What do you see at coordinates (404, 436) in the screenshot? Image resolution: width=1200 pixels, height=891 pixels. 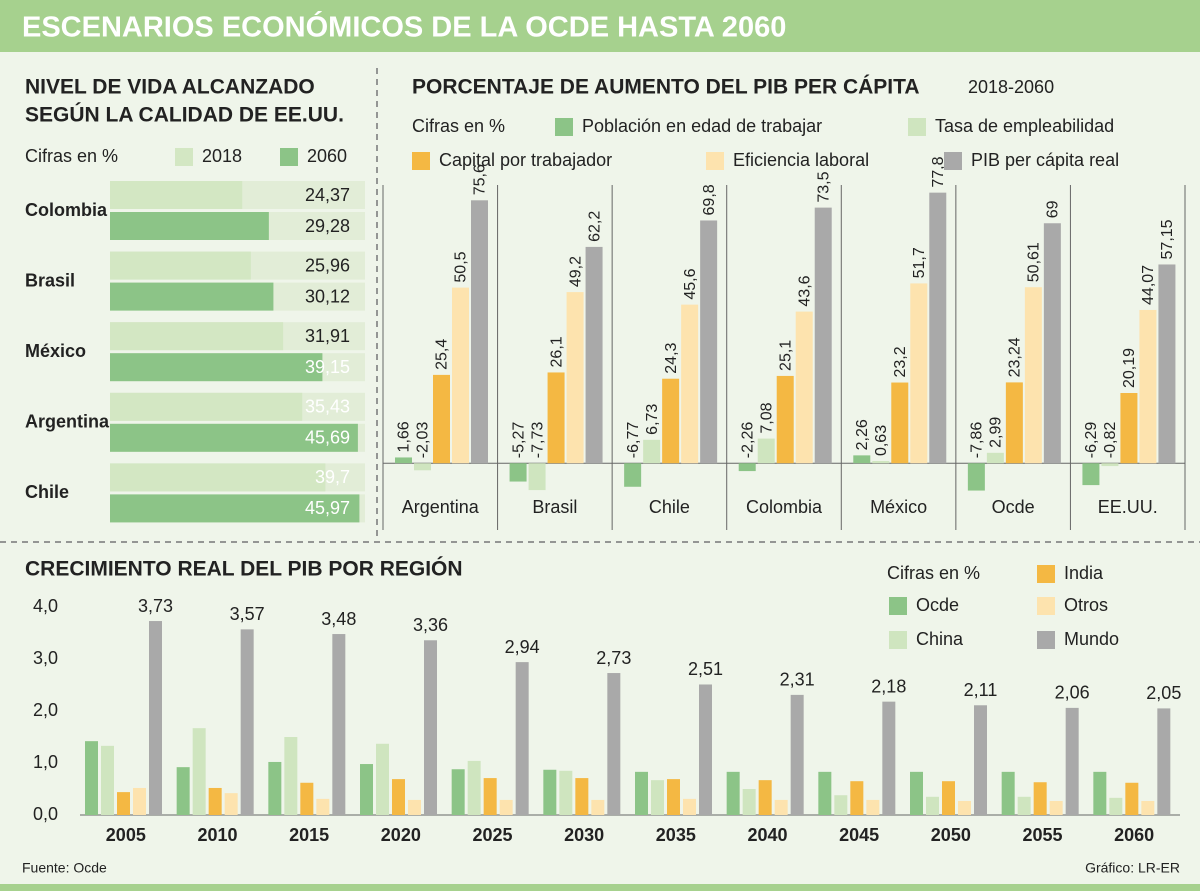 I see `value-label: 1,66` at bounding box center [404, 436].